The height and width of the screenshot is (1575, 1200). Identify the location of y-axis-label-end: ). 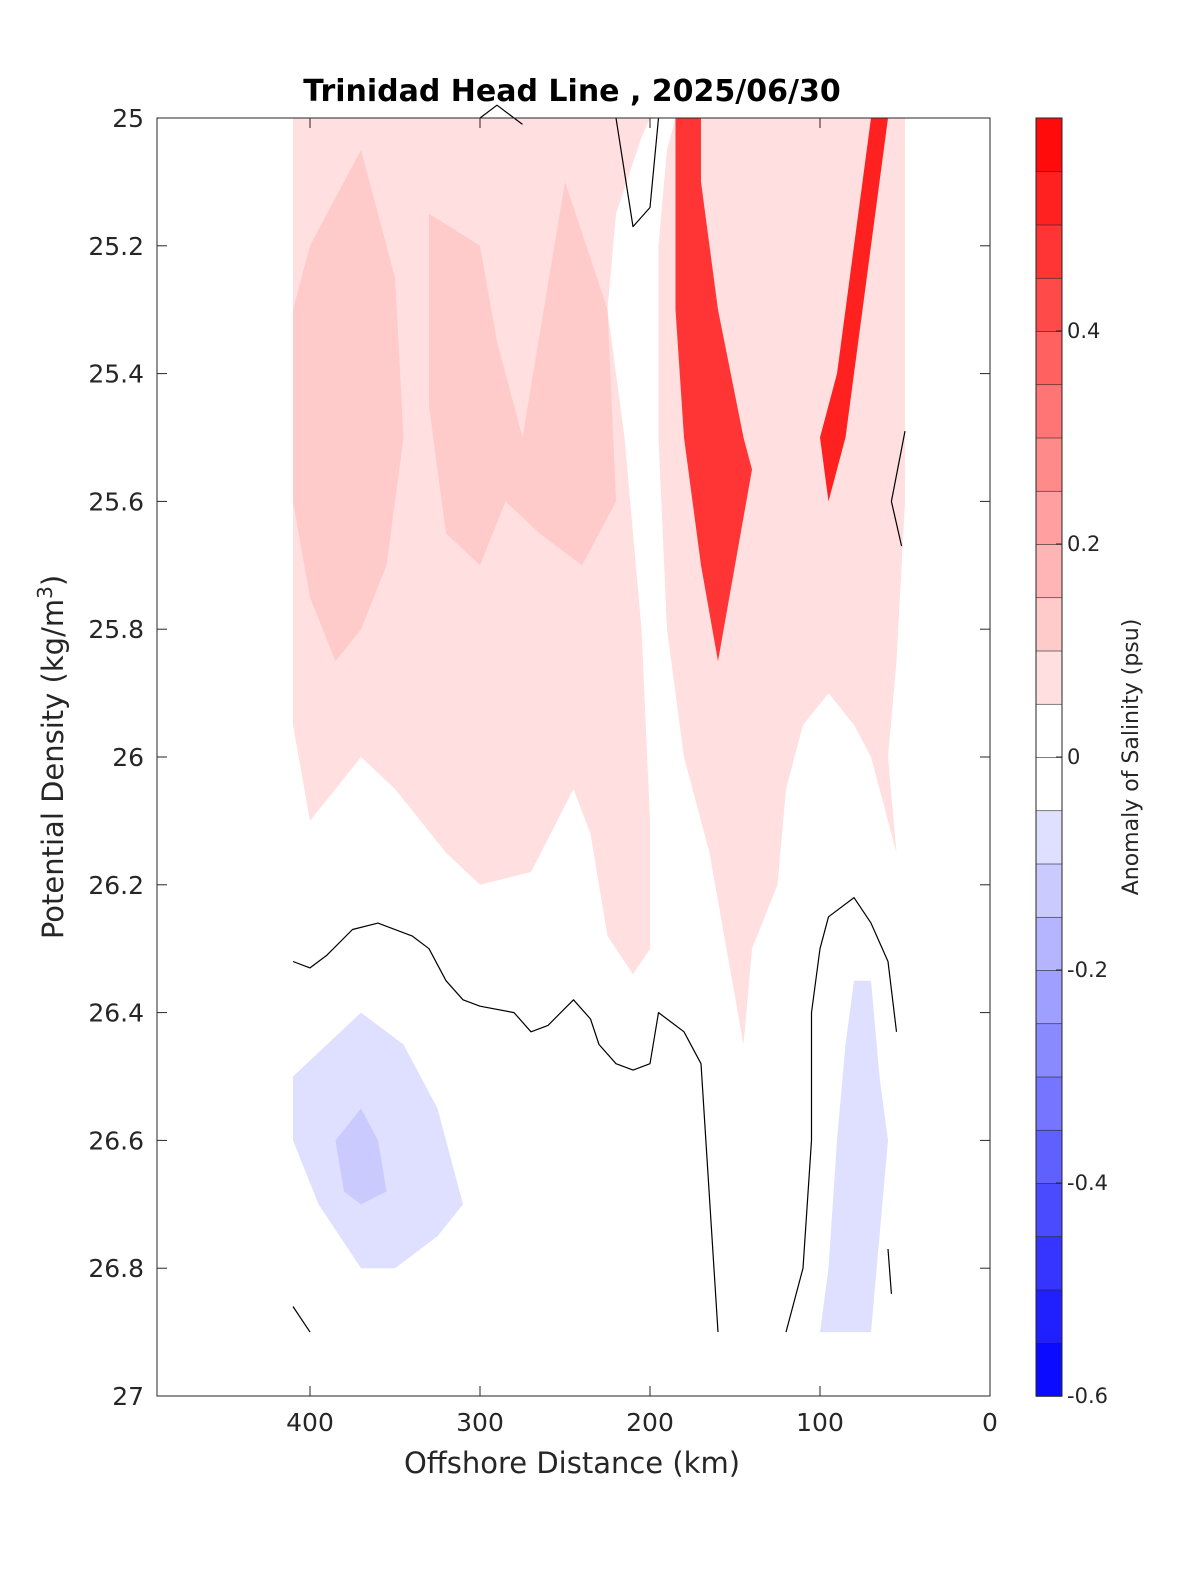
(53, 580).